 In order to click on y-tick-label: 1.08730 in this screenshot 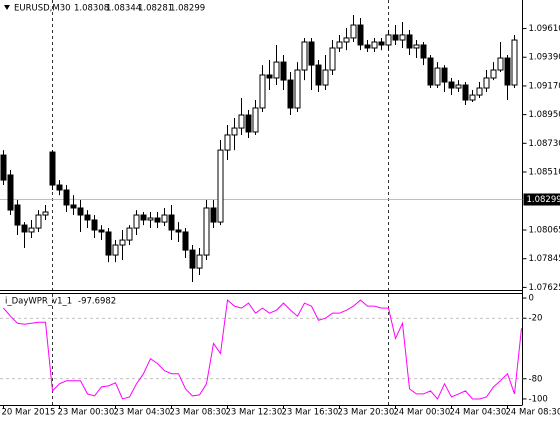, I will do `click(544, 144)`.